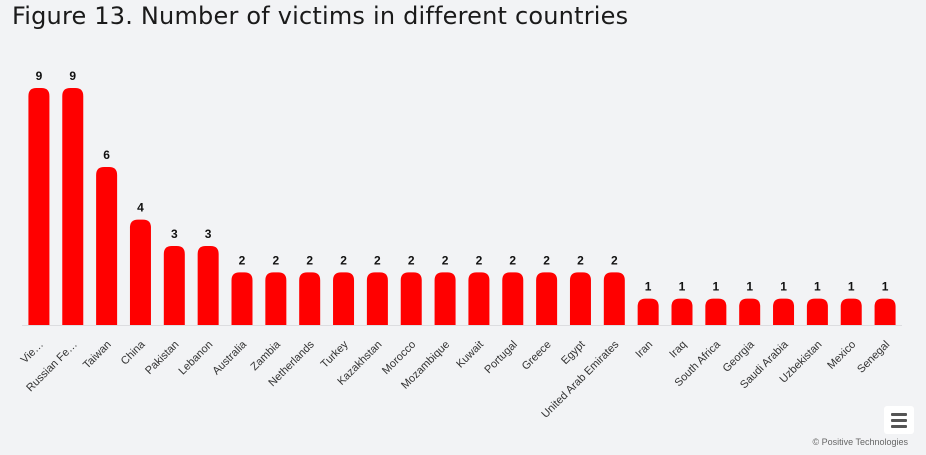 Image resolution: width=926 pixels, height=455 pixels. Describe the element at coordinates (97, 355) in the screenshot. I see `category-label: Taiwan` at that location.